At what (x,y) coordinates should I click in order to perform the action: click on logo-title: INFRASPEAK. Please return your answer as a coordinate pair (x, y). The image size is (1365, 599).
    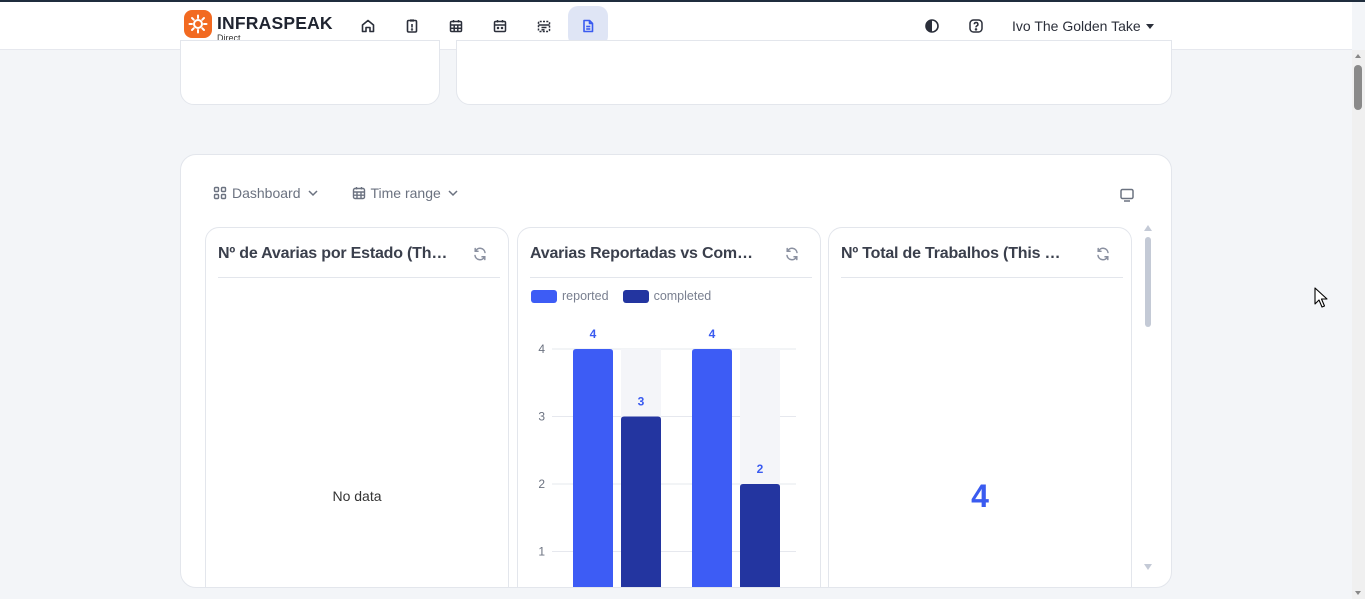
    Looking at the image, I should click on (275, 23).